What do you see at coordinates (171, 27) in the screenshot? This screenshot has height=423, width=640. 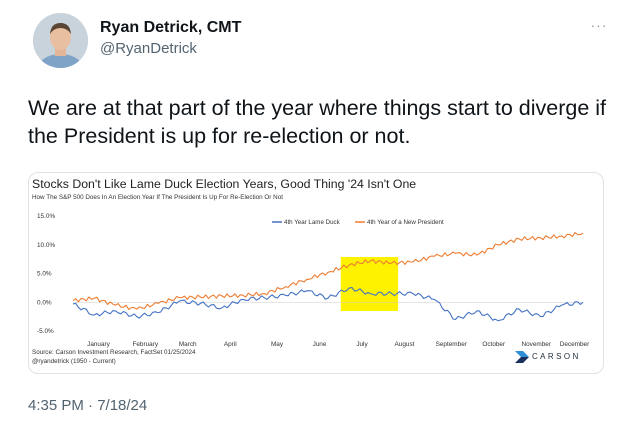 I see `author-name: Ryan Detrick, CMT` at bounding box center [171, 27].